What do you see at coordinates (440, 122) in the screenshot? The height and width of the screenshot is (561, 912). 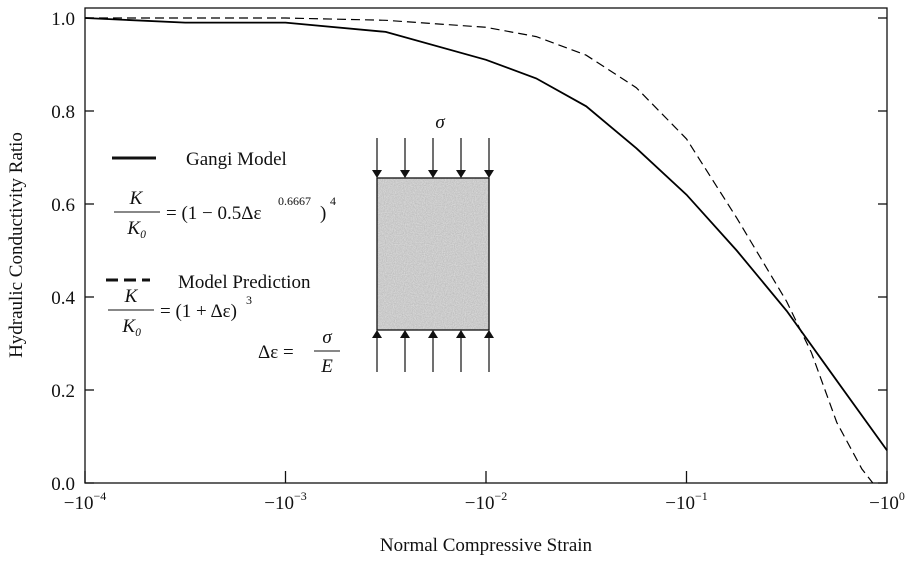 I see `stress-label: σ` at bounding box center [440, 122].